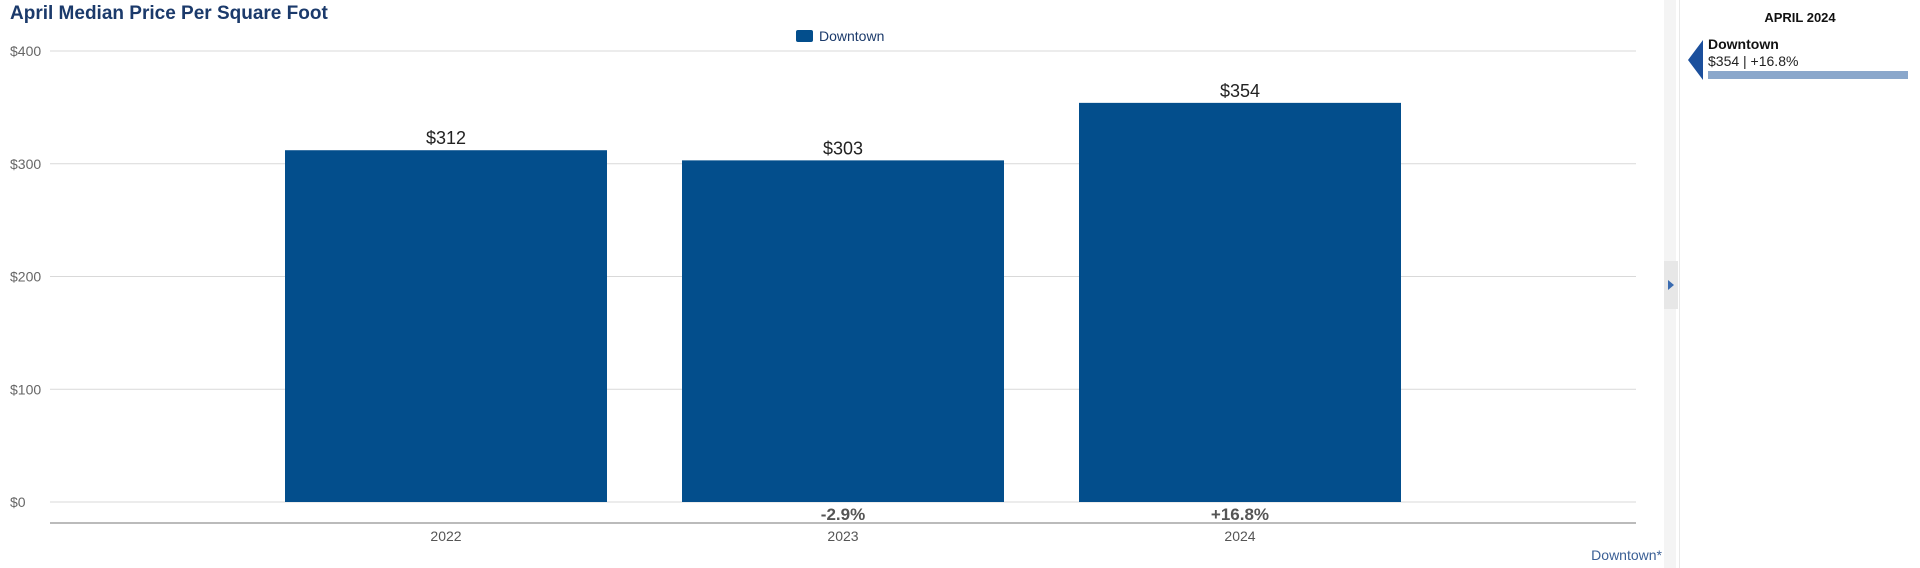 The image size is (1920, 568). What do you see at coordinates (1240, 91) in the screenshot?
I see `bar-value-label: $354` at bounding box center [1240, 91].